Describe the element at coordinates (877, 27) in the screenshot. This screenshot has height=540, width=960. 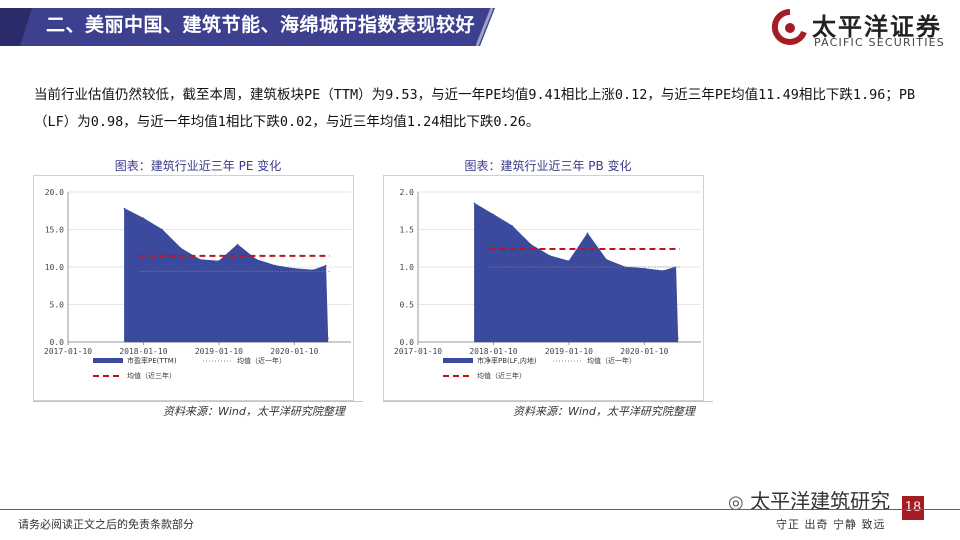
I see `logo-chinese-name: 太平洋证券` at that location.